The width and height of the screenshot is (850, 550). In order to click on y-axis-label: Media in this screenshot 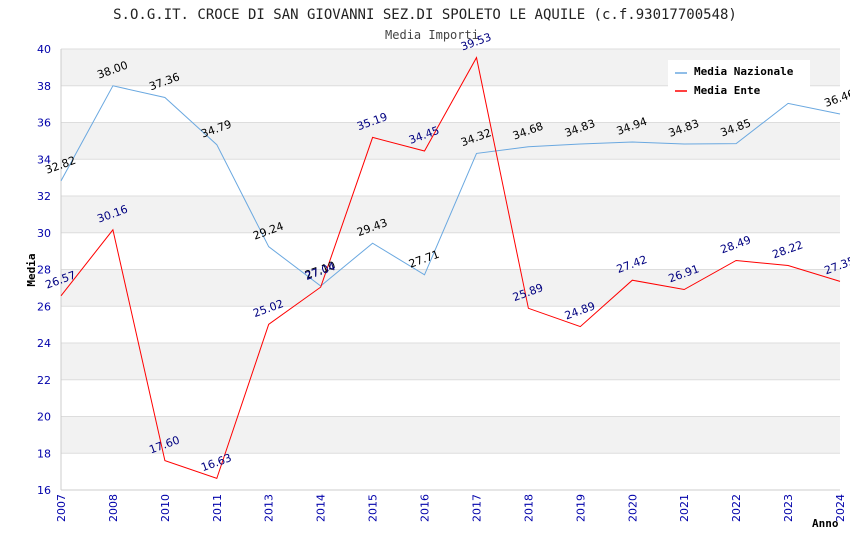, I will do `click(31, 269)`.